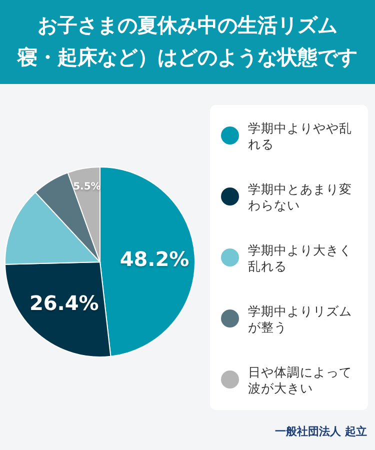 This screenshot has width=375, height=450. I want to click on legend-label: 学期中よりやや乱れる, so click(300, 135).